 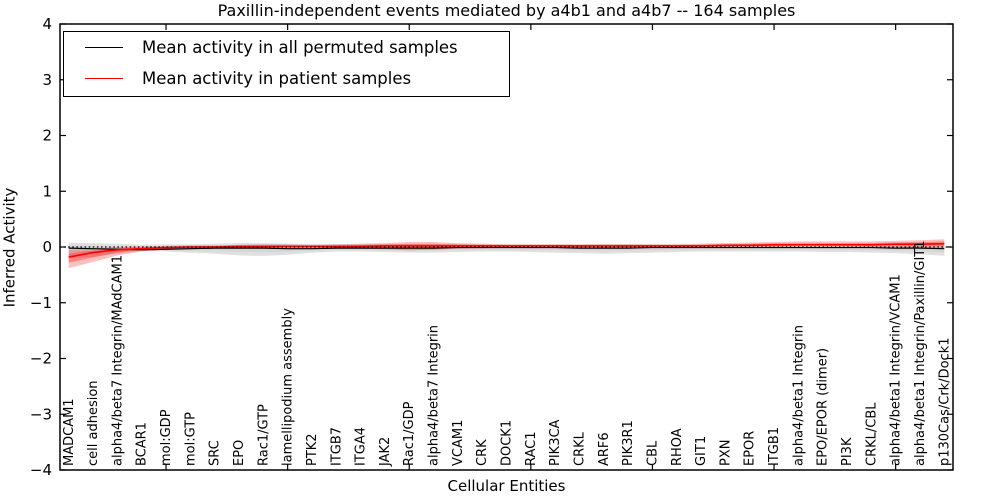 I want to click on y-axis-label: Inferred Activity, so click(x=9, y=247).